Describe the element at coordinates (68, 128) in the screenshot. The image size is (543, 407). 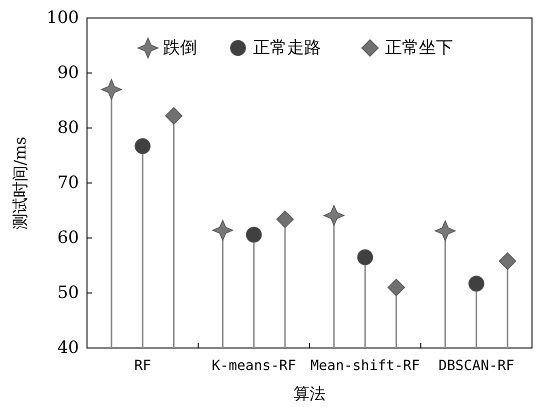
I see `y-tick-label: 80` at that location.